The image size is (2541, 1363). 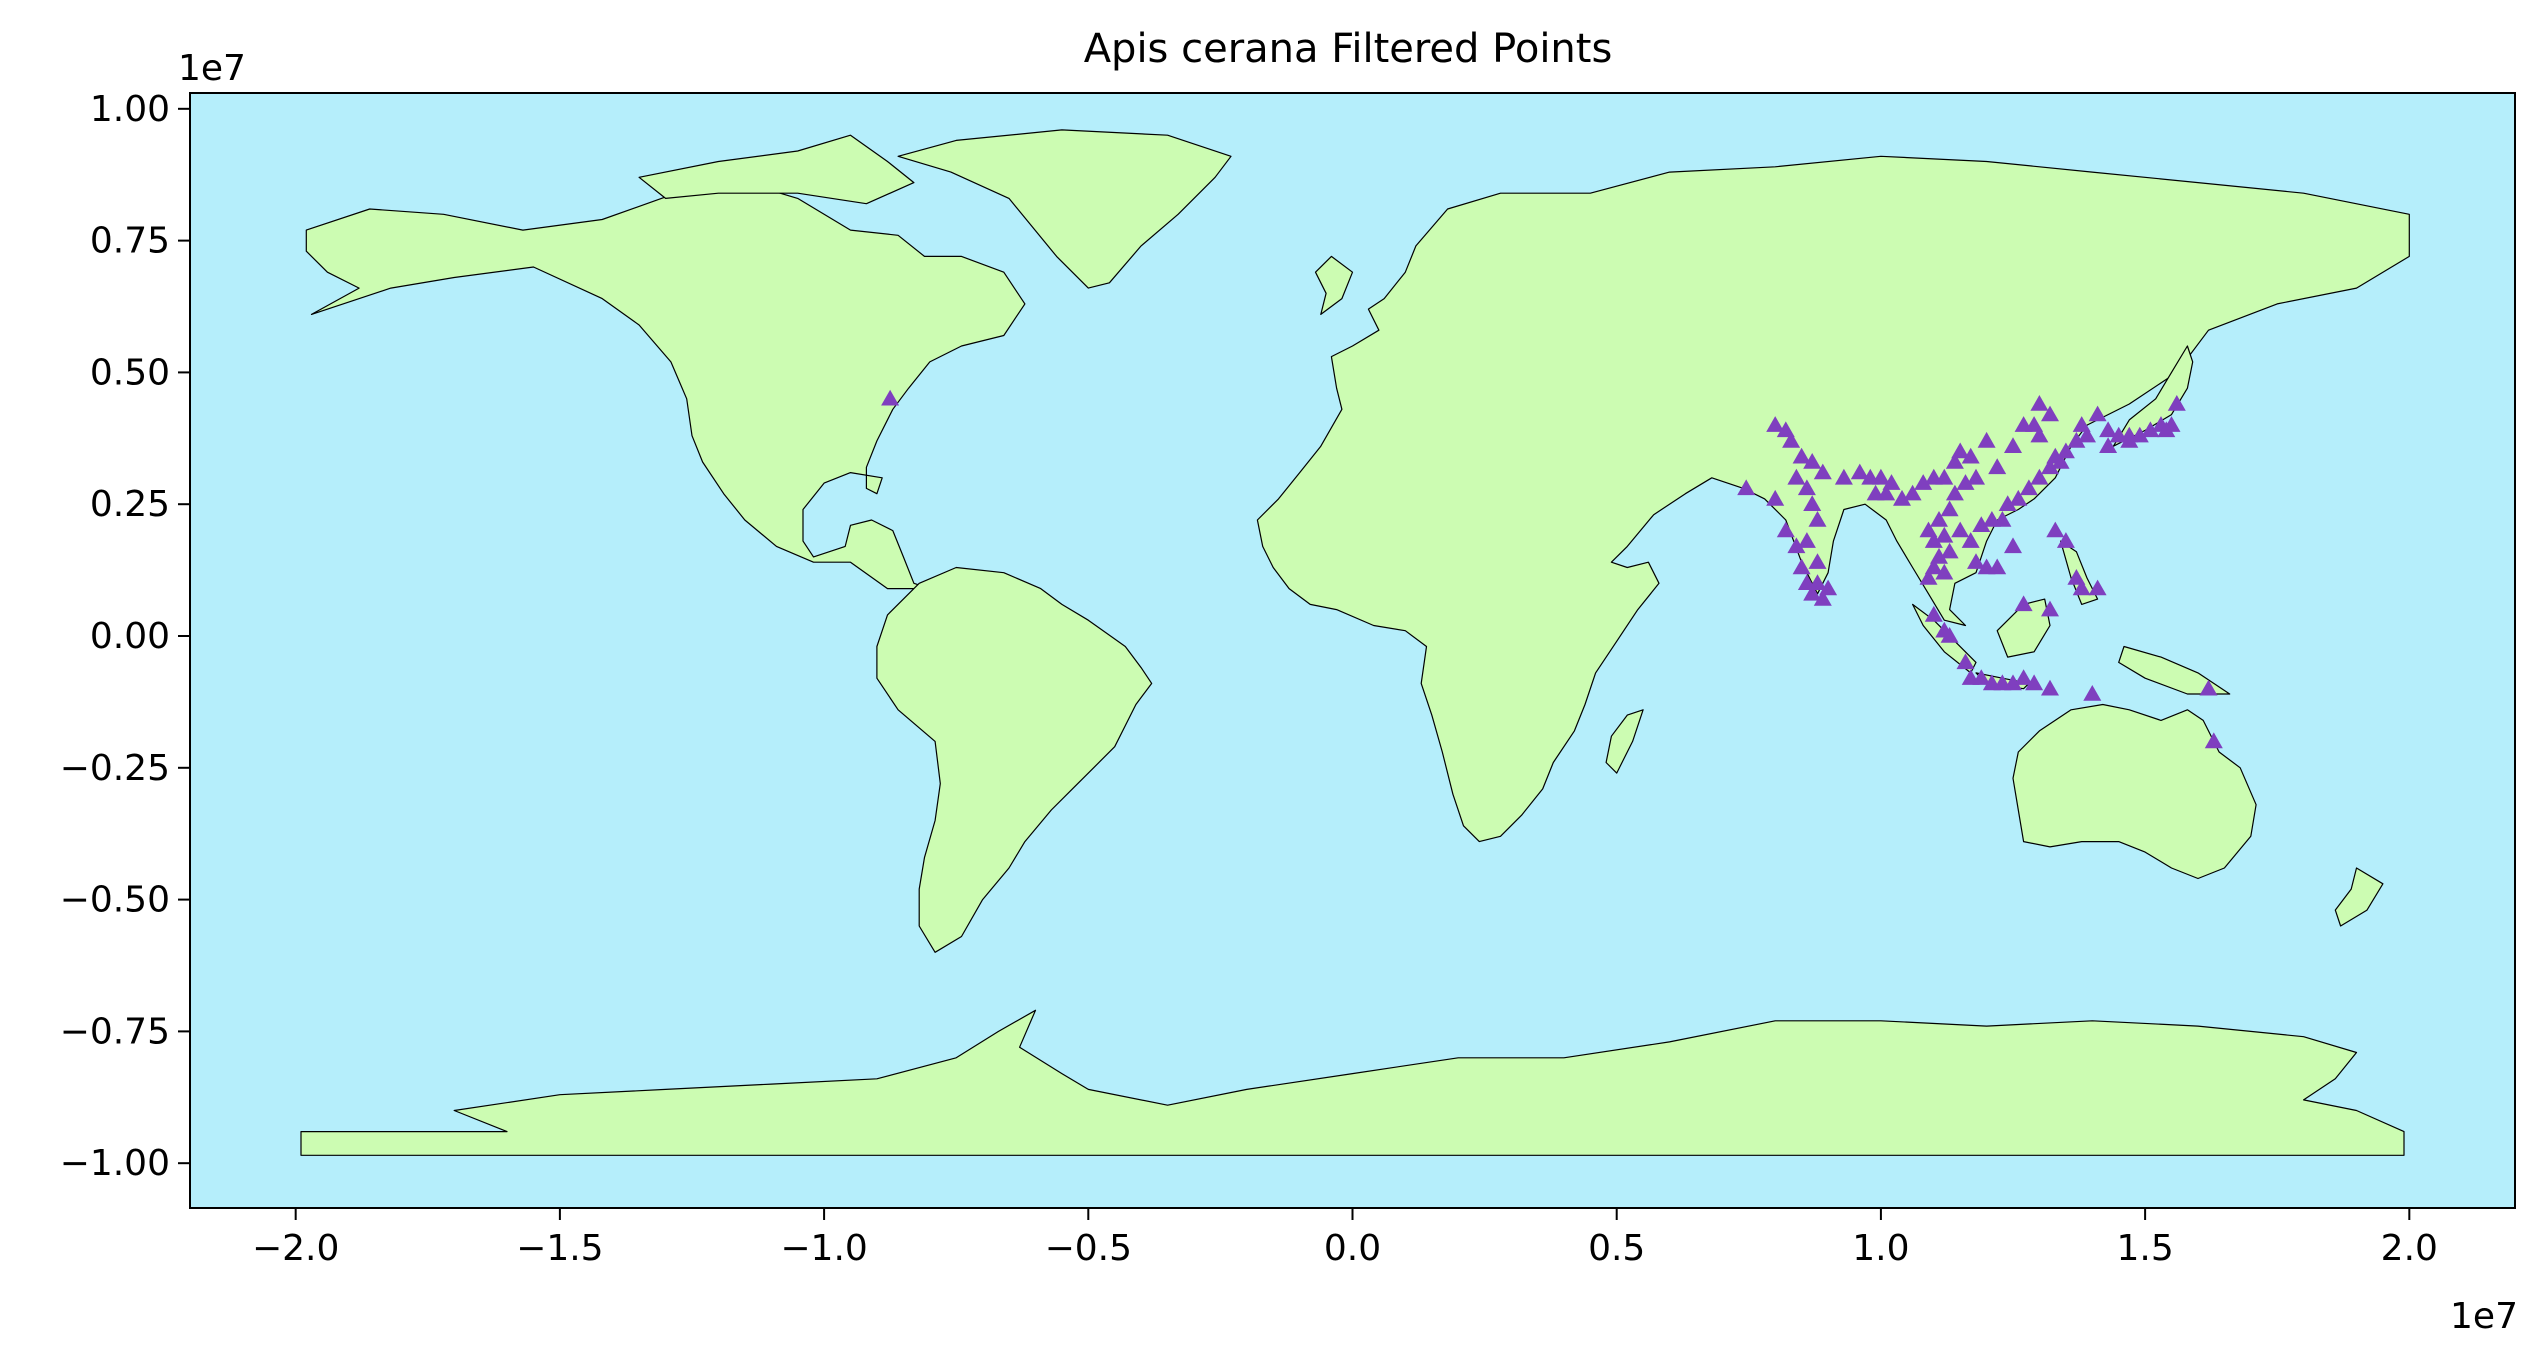 What do you see at coordinates (130, 636) in the screenshot?
I see `y-tick-label: 0.00` at bounding box center [130, 636].